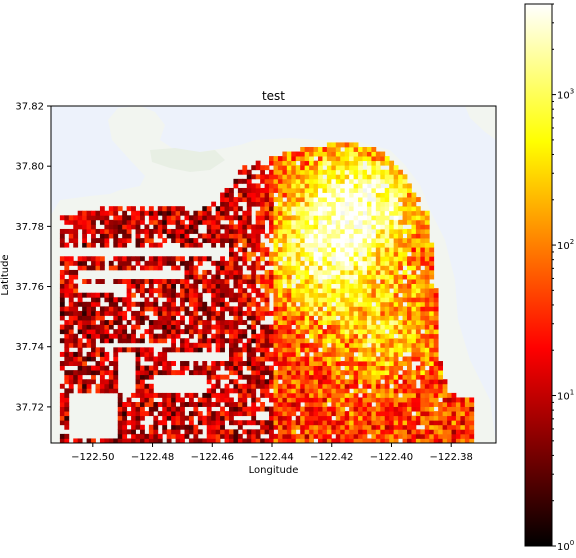  Describe the element at coordinates (29, 107) in the screenshot. I see `y-tick-label: 37.82` at that location.